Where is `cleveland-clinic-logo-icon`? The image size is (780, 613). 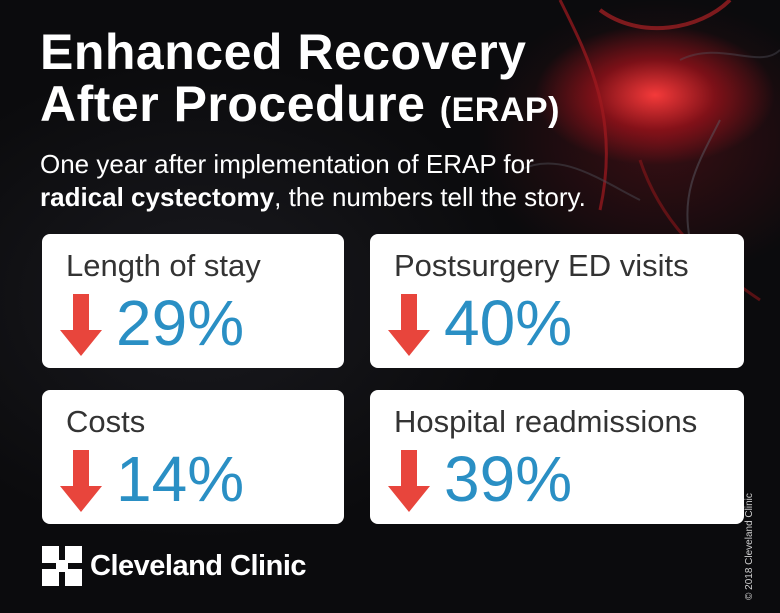 cleveland-clinic-logo-icon is located at coordinates (62, 566).